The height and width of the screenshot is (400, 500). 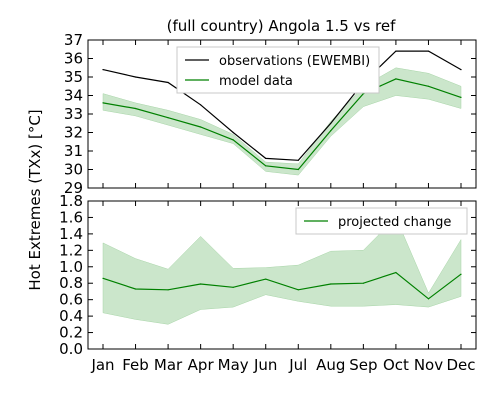 I want to click on panel1-xtick-label-9: Oct, so click(x=396, y=365).